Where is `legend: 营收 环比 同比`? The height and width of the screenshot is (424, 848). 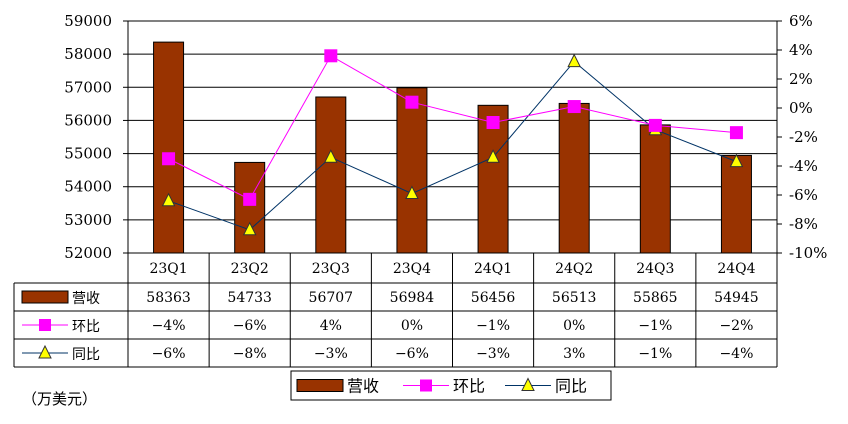
legend: 营收 环比 同比 is located at coordinates (451, 385).